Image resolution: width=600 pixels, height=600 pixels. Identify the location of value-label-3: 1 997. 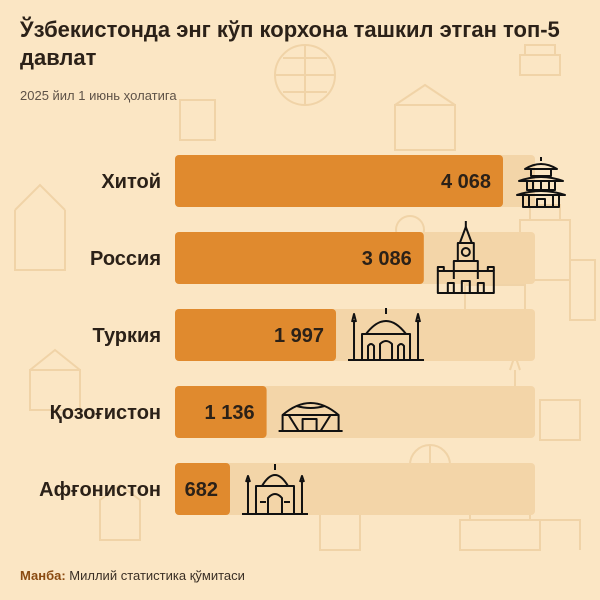
(299, 336).